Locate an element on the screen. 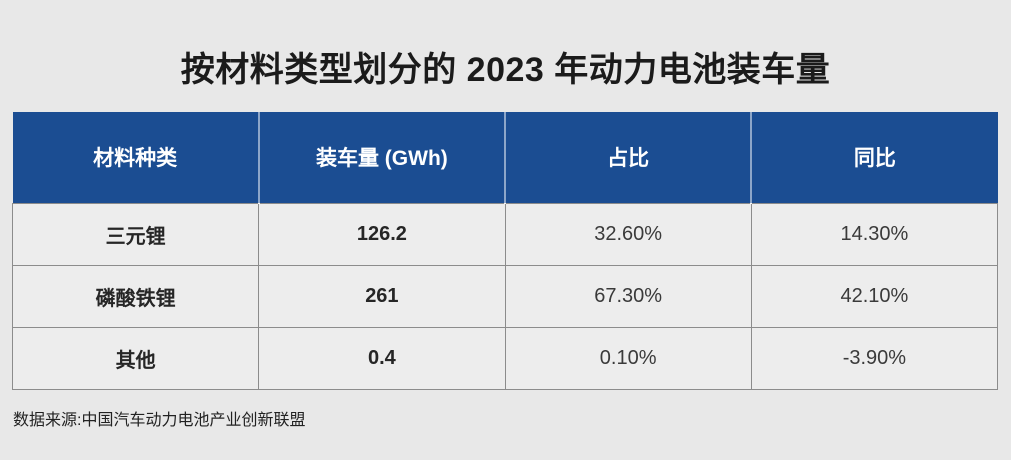 The height and width of the screenshot is (460, 1011). column-header-share: 占比 is located at coordinates (629, 157).